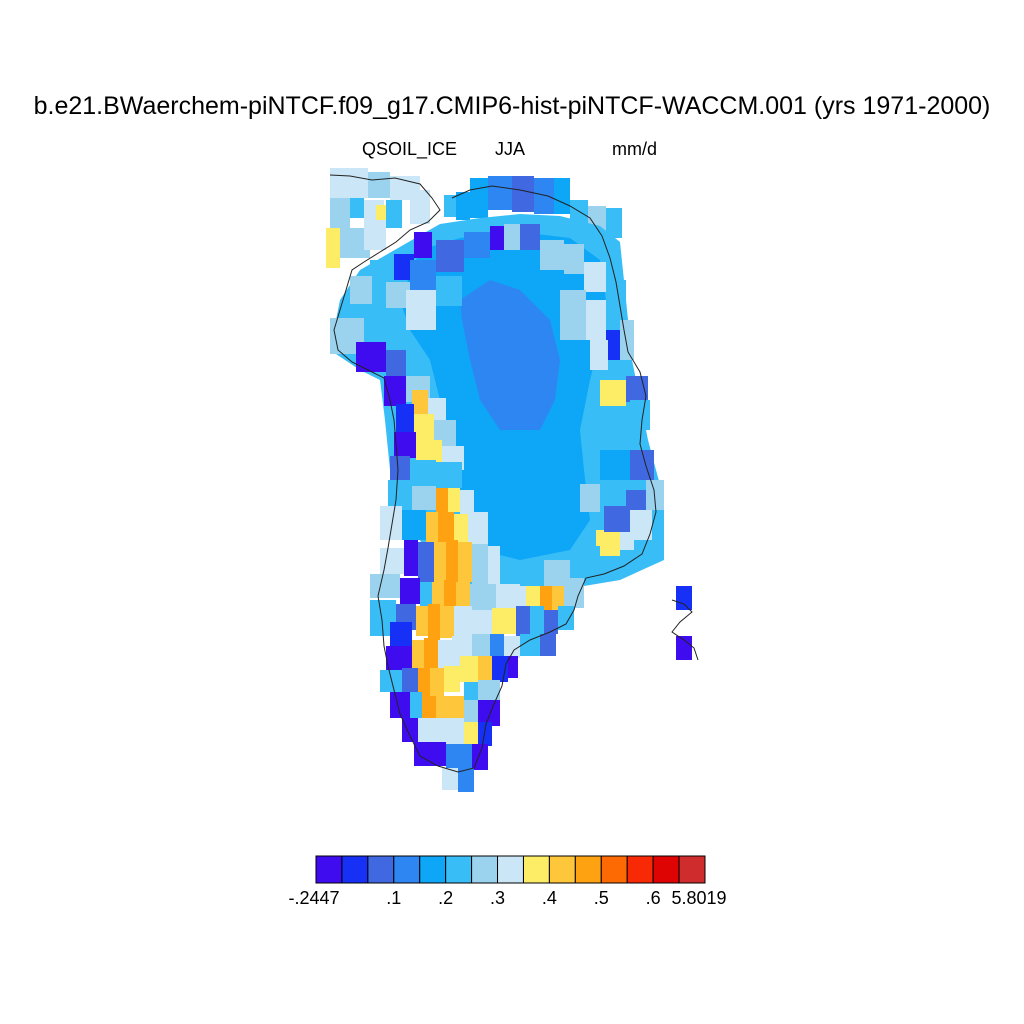  What do you see at coordinates (446, 898) in the screenshot?
I see `colorbar-tick-label: .2` at bounding box center [446, 898].